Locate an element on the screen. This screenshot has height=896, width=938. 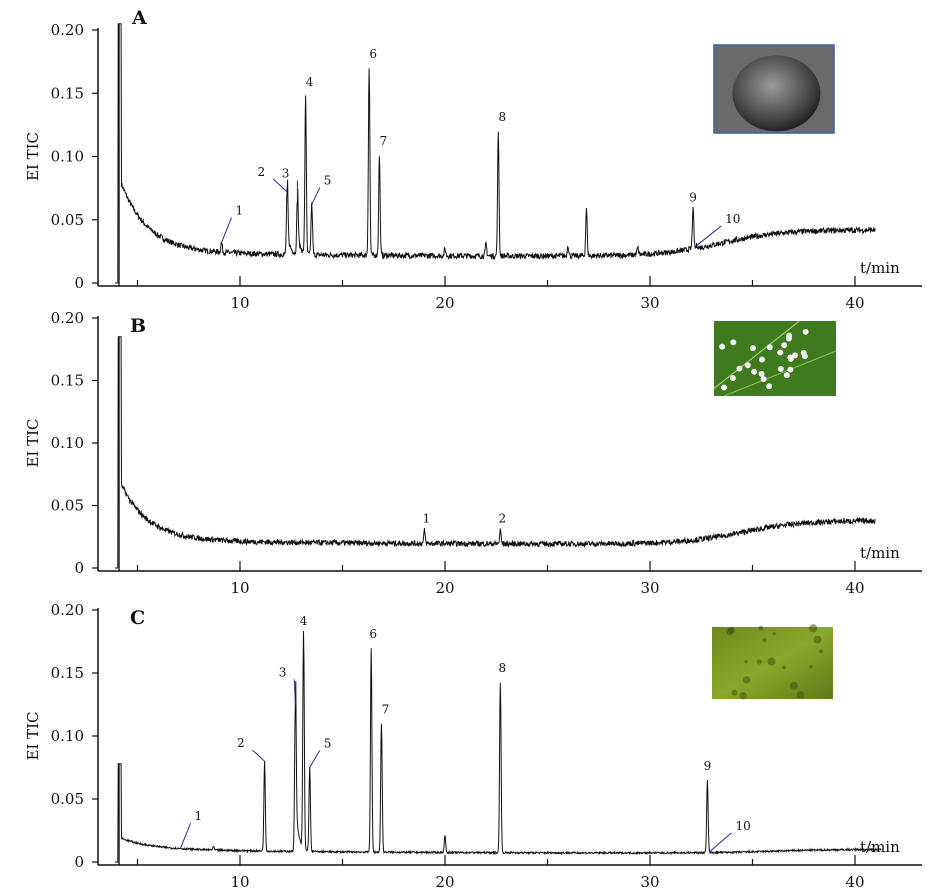
panel-title: B is located at coordinates (138, 326).